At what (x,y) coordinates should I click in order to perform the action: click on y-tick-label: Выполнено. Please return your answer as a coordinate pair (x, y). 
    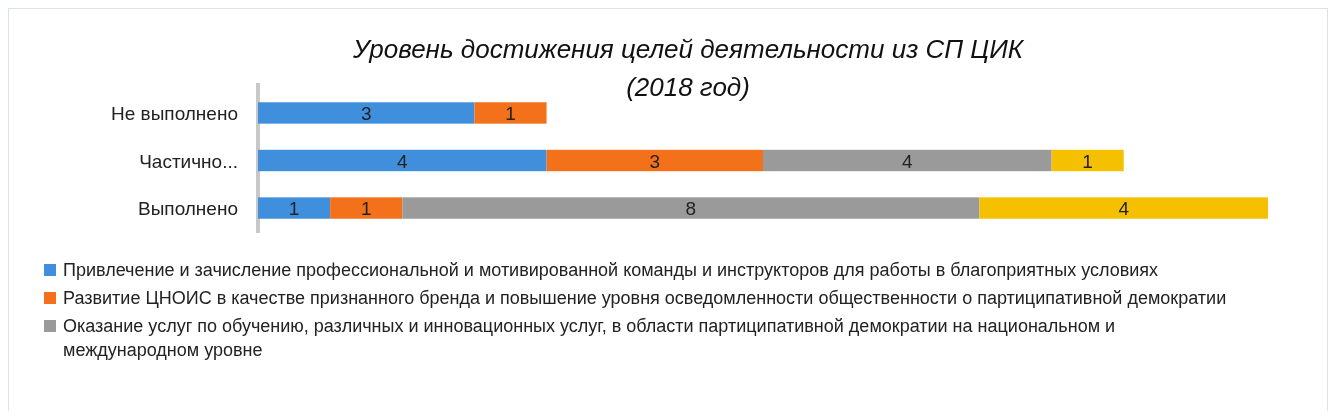
    Looking at the image, I should click on (188, 209).